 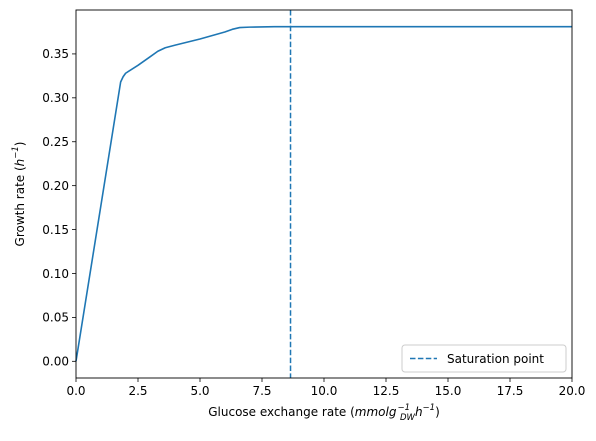 I want to click on x-tick-label: 10.0, so click(x=324, y=391).